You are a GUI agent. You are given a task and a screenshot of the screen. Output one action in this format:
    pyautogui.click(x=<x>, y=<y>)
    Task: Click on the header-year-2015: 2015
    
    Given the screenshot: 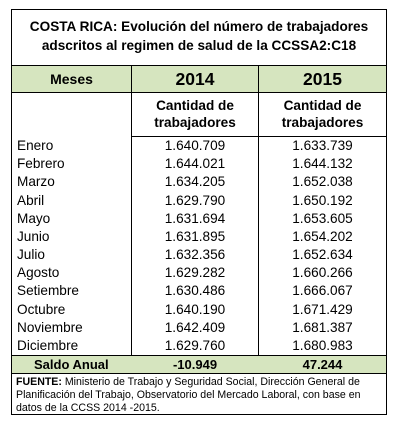 What is the action you would take?
    pyautogui.click(x=322, y=79)
    